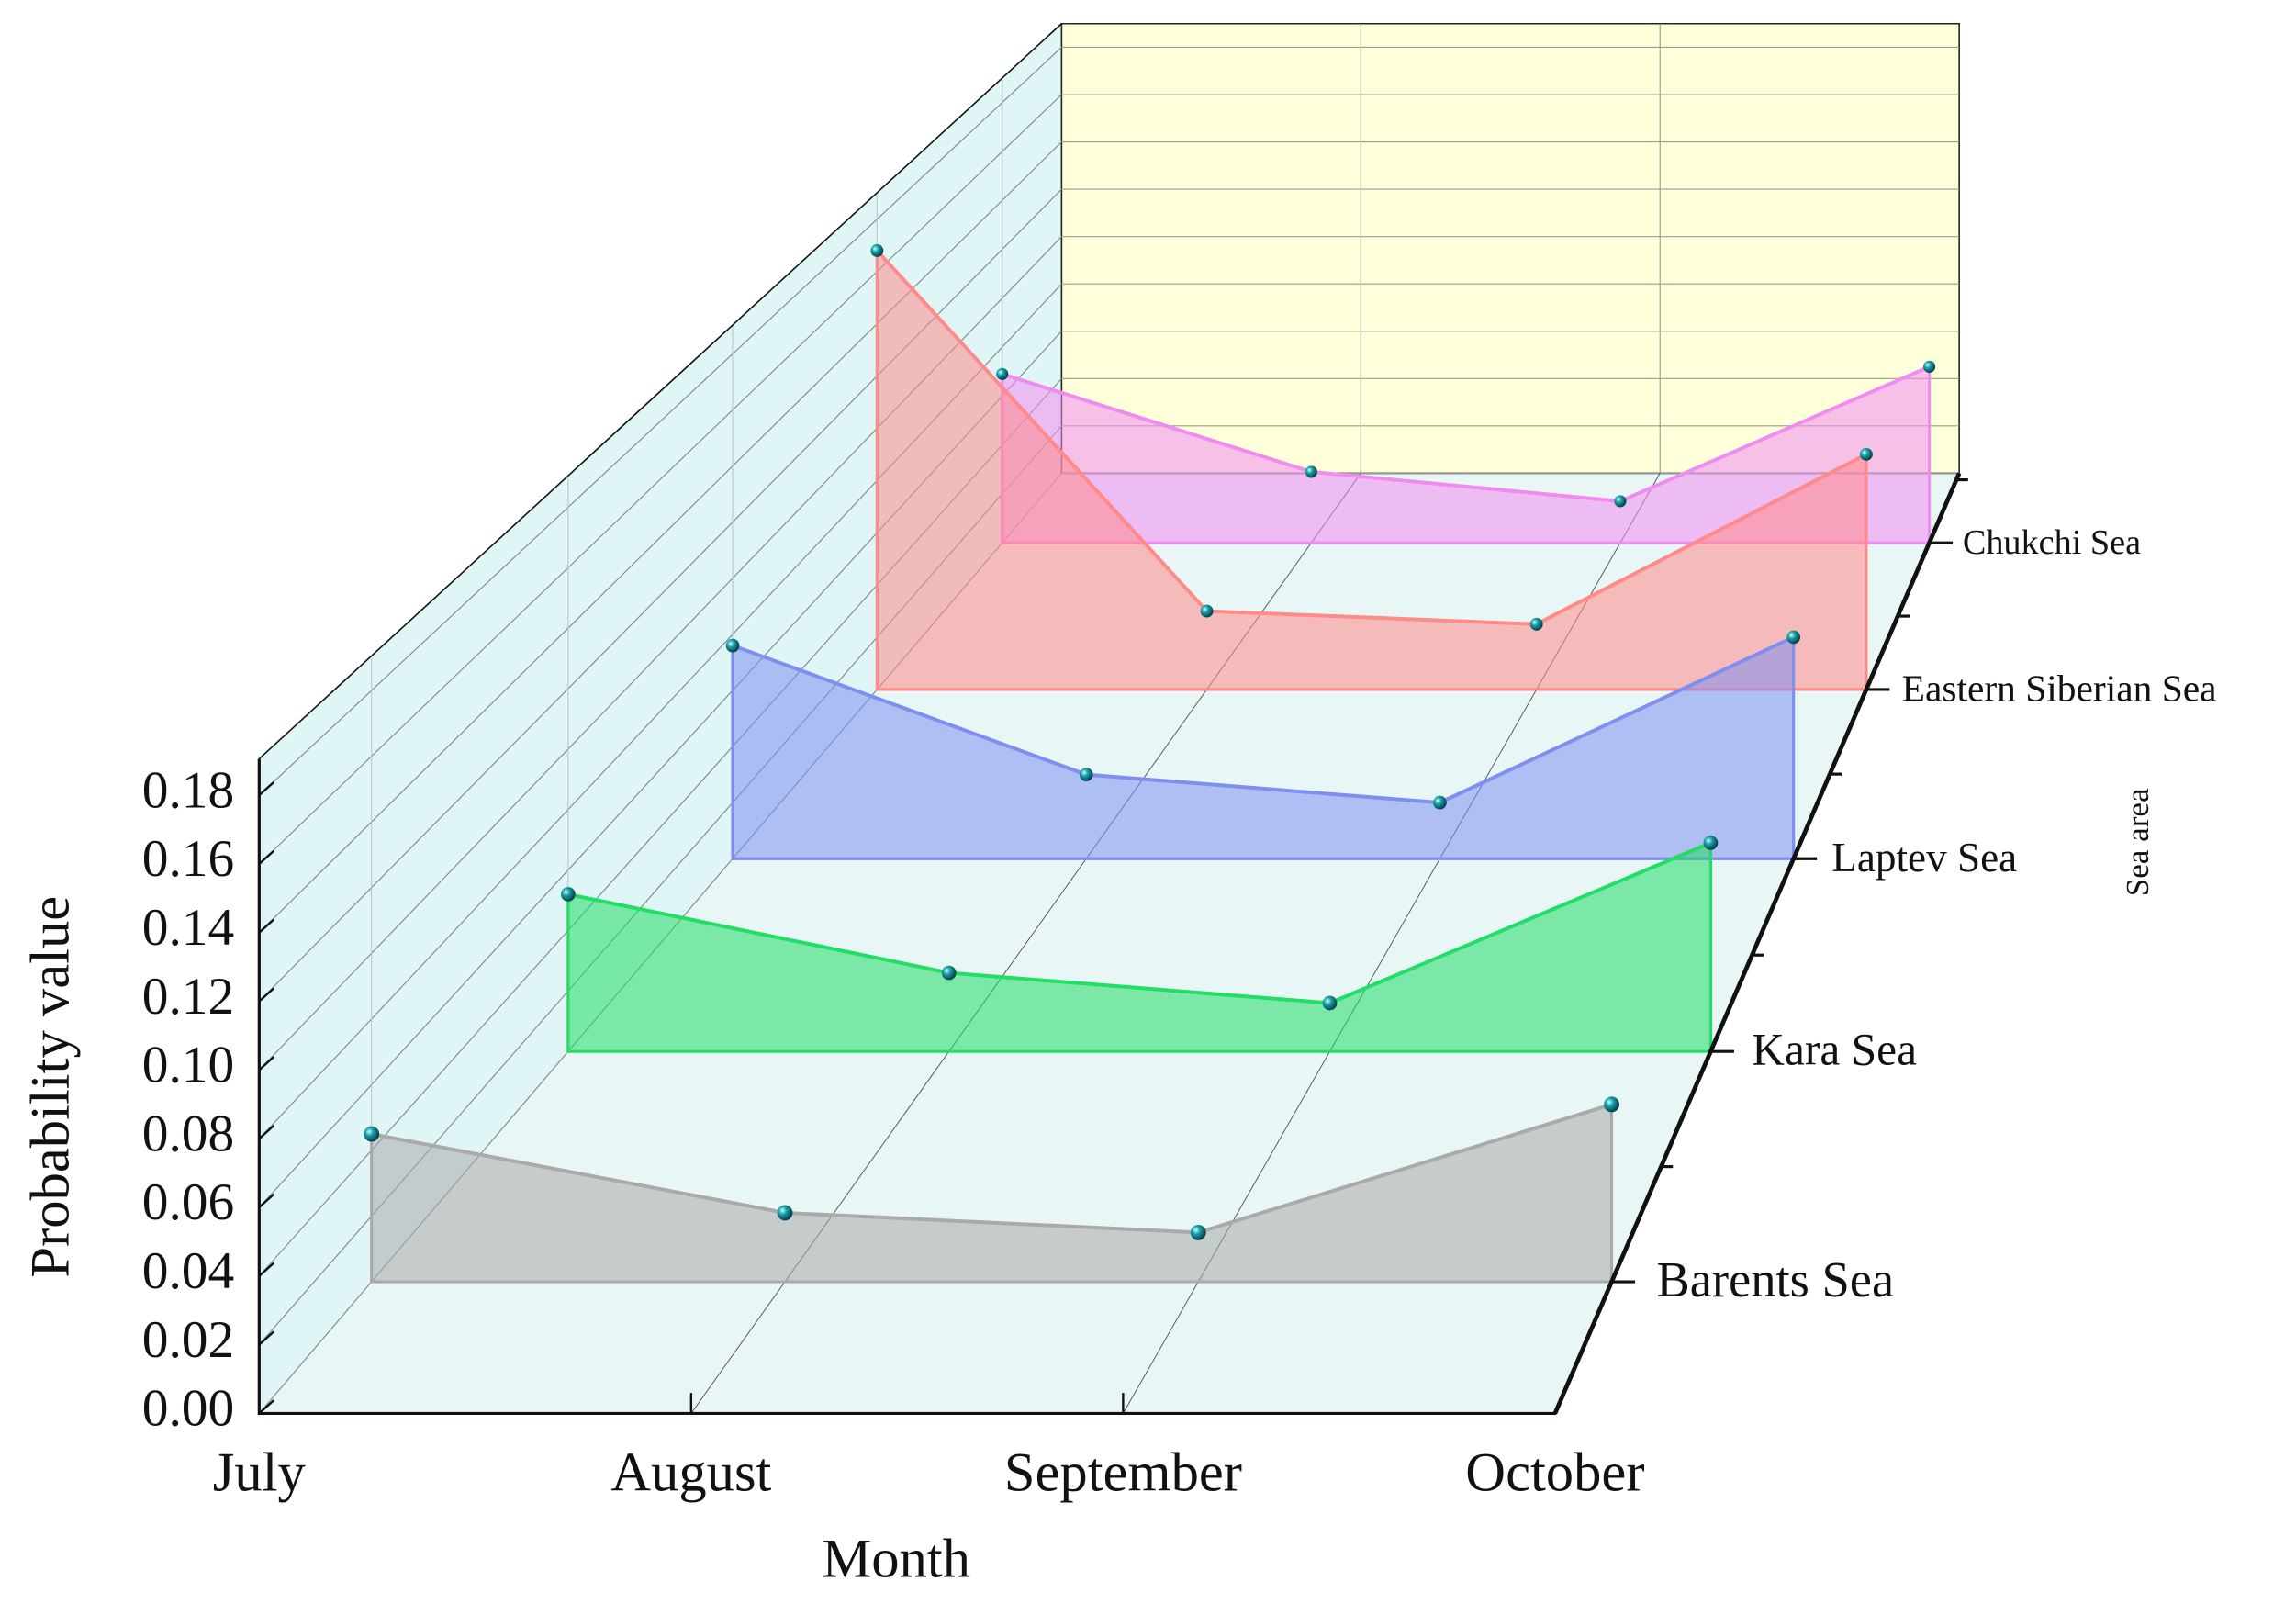 The height and width of the screenshot is (1604, 2296). What do you see at coordinates (188, 1202) in the screenshot?
I see `y-tick-label: 0.06` at bounding box center [188, 1202].